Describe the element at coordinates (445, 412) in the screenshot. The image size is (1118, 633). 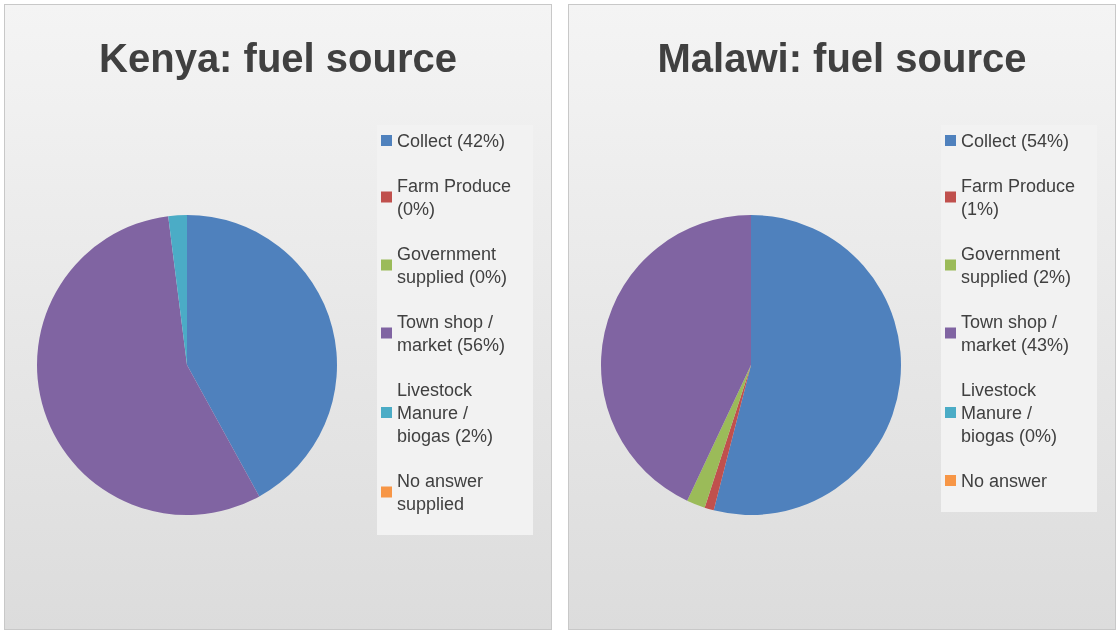
I see `legend-label: Livestock Manure / biogas (2%)` at that location.